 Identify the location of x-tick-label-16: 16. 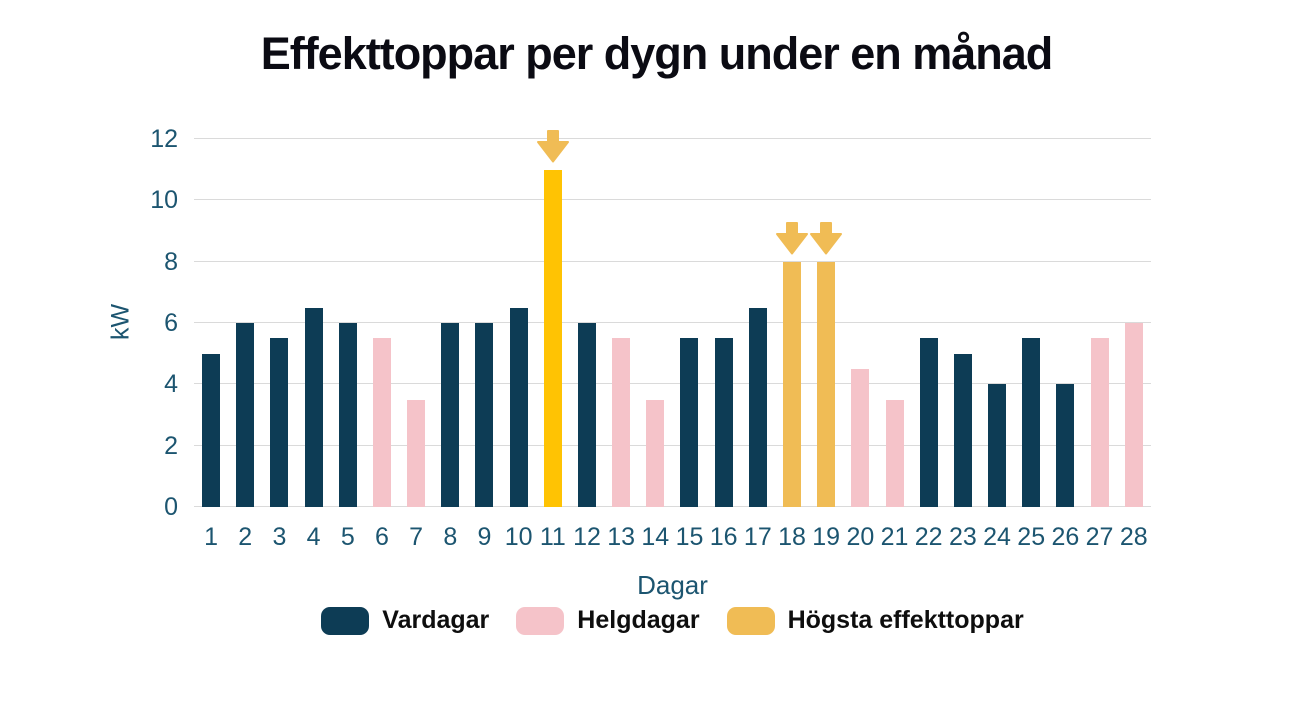
(723, 537).